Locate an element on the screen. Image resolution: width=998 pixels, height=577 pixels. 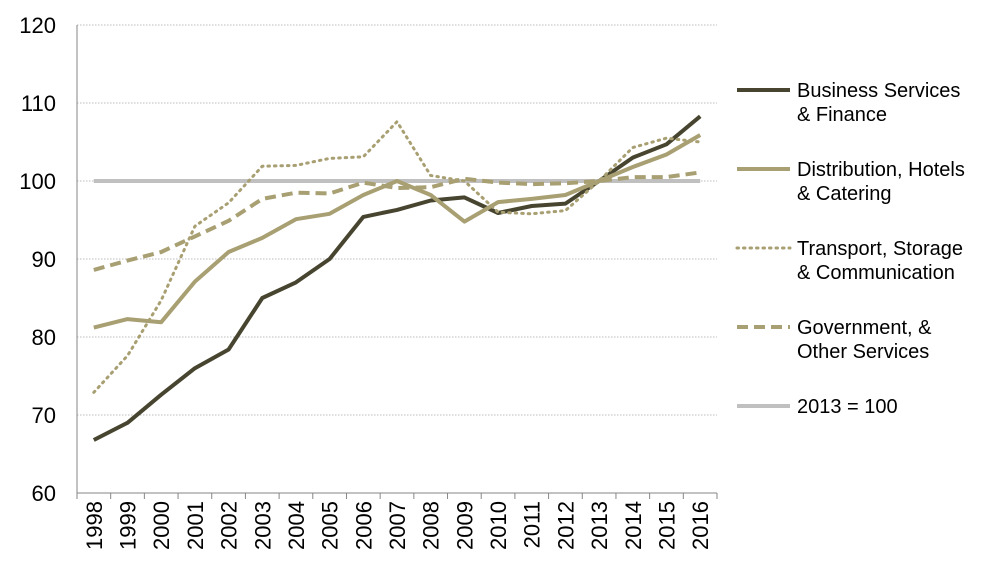
y-tick-label: 110 is located at coordinates (38, 103).